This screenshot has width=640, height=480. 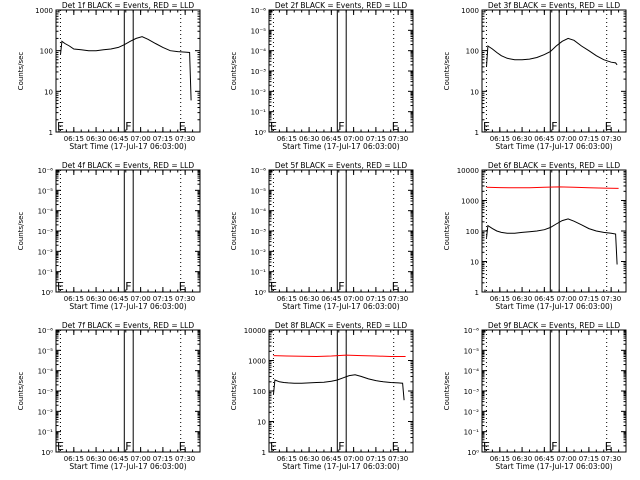 I want to click on panel-title: Det 9f BLACK = Events, RED = LLD, so click(x=554, y=325).